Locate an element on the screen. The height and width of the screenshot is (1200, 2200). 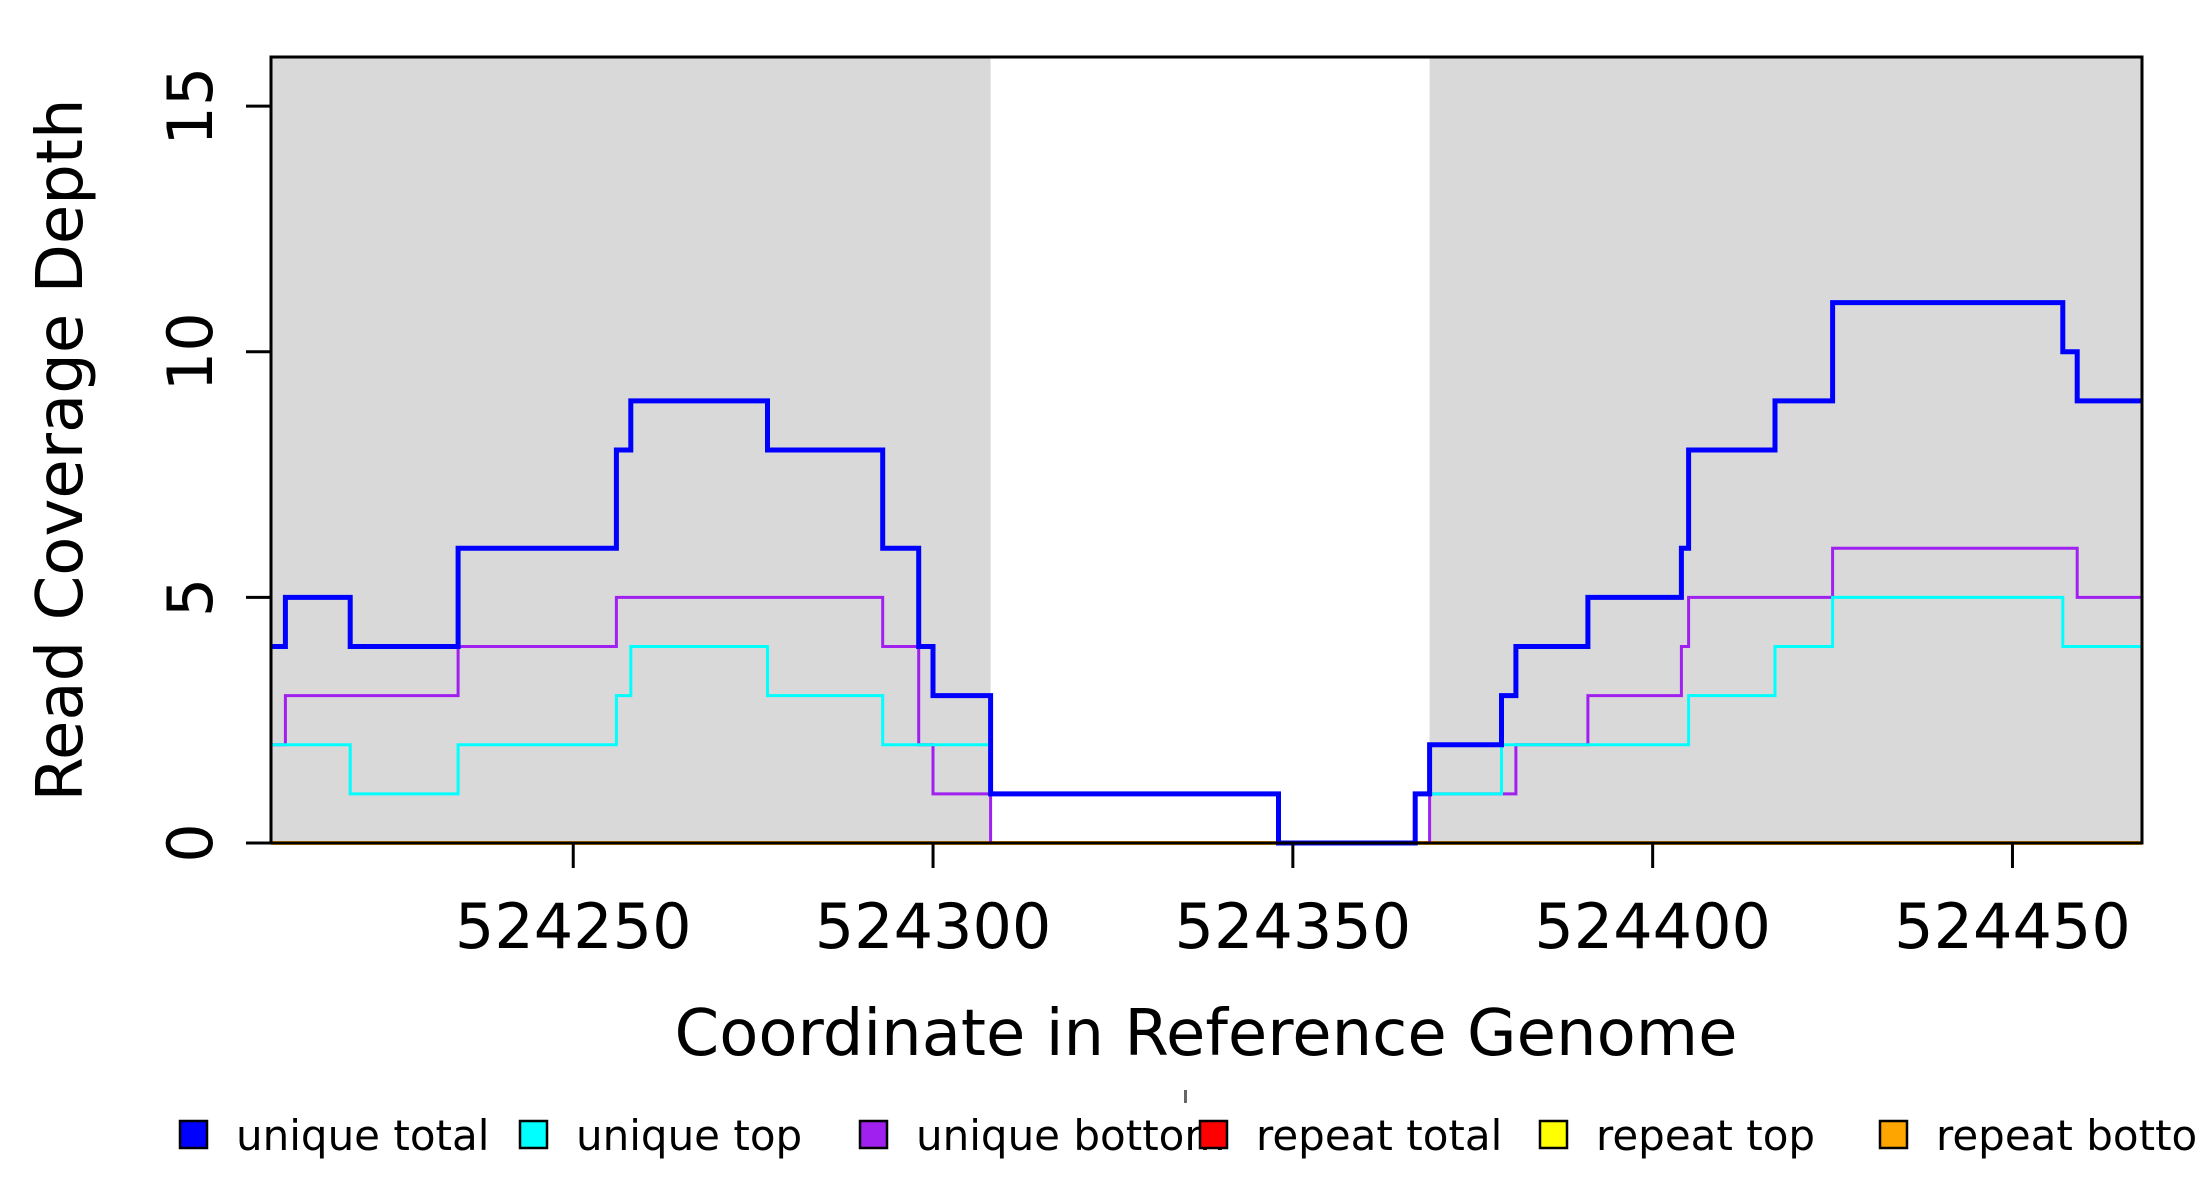
legend-label: repeat bottom is located at coordinates (2068, 1135).